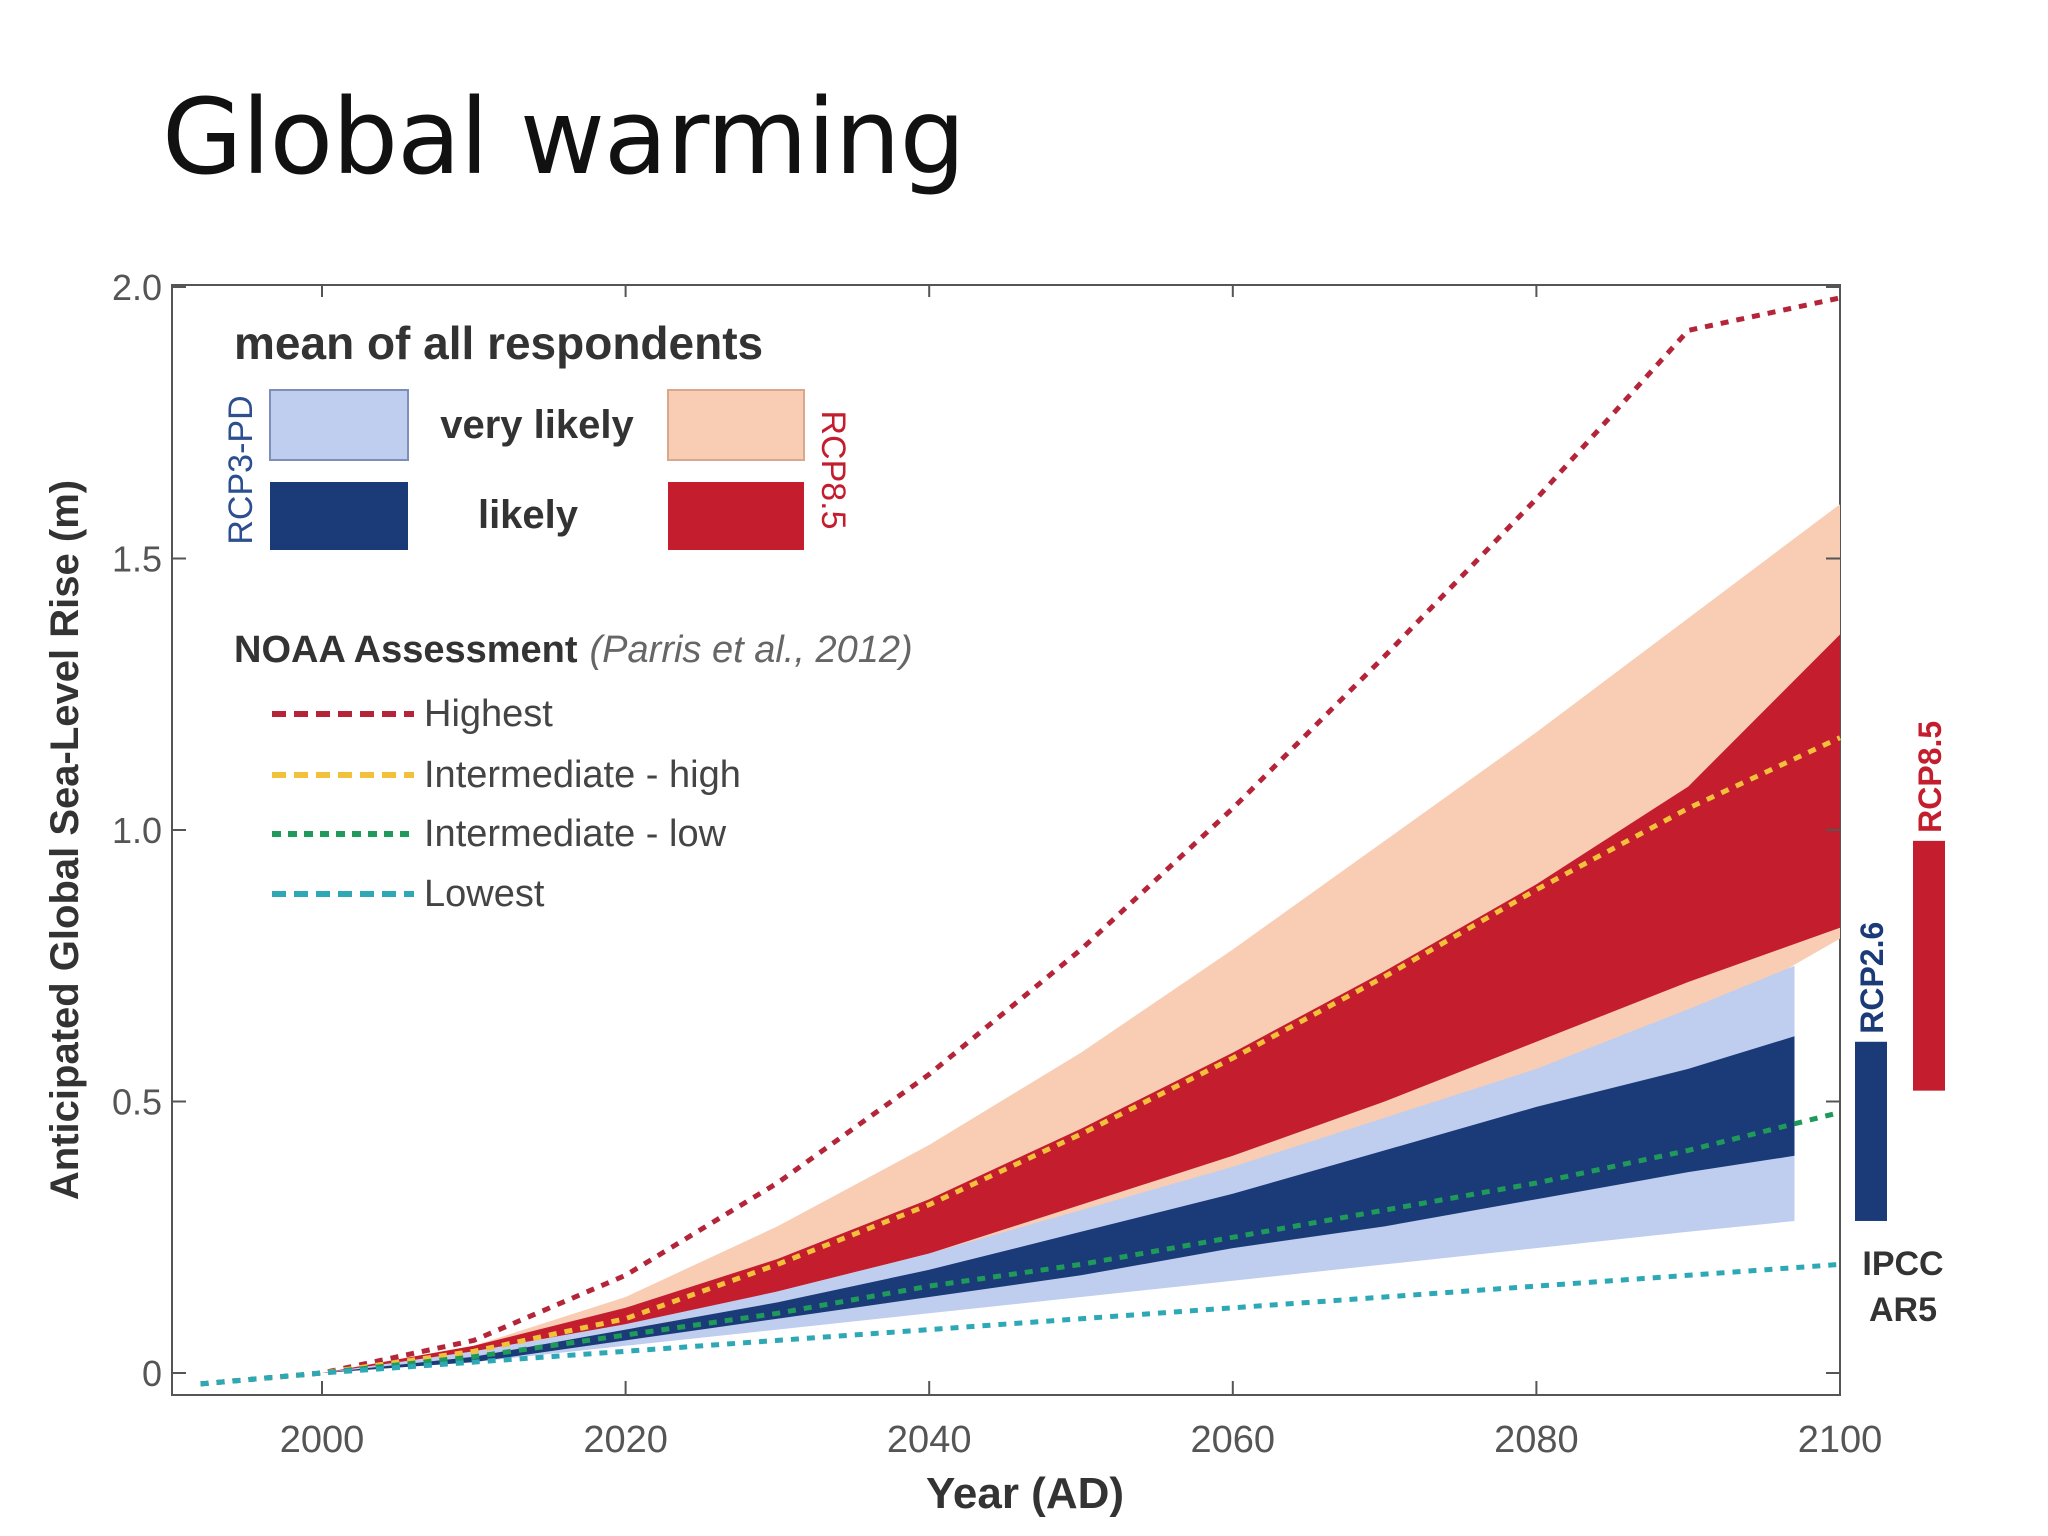  Describe the element at coordinates (1536, 1440) in the screenshot. I see `x-tick-label: 2080` at that location.